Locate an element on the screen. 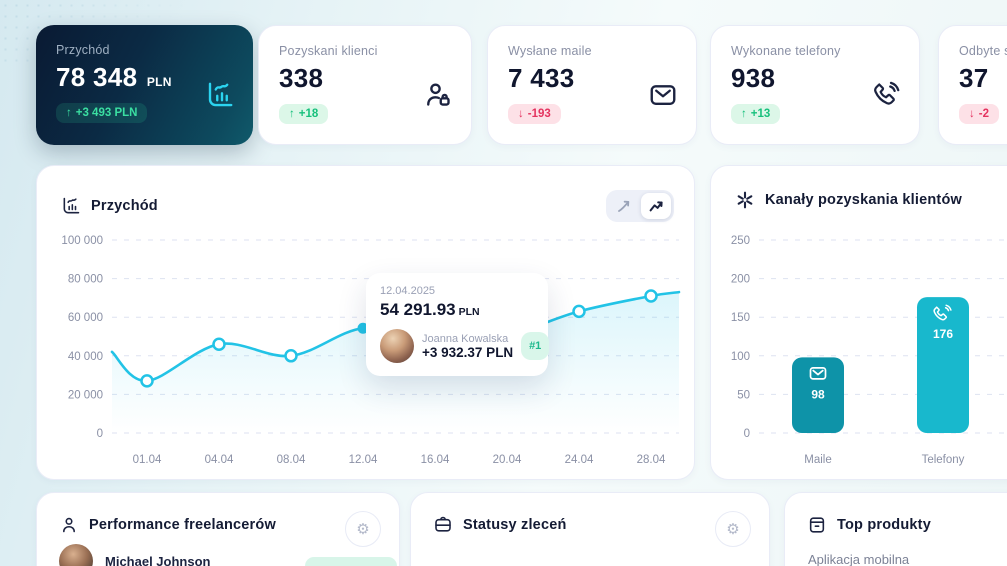  trend-line-toggle-button is located at coordinates (656, 206).